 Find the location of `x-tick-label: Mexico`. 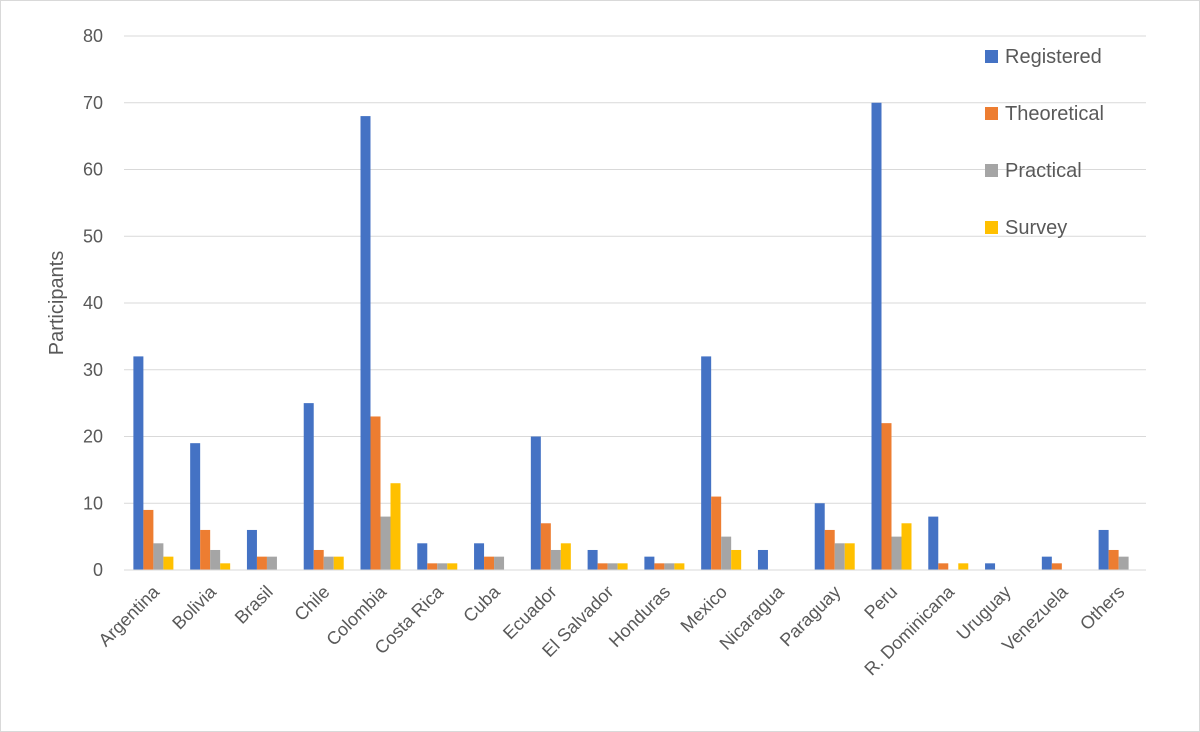

x-tick-label: Mexico is located at coordinates (704, 609).